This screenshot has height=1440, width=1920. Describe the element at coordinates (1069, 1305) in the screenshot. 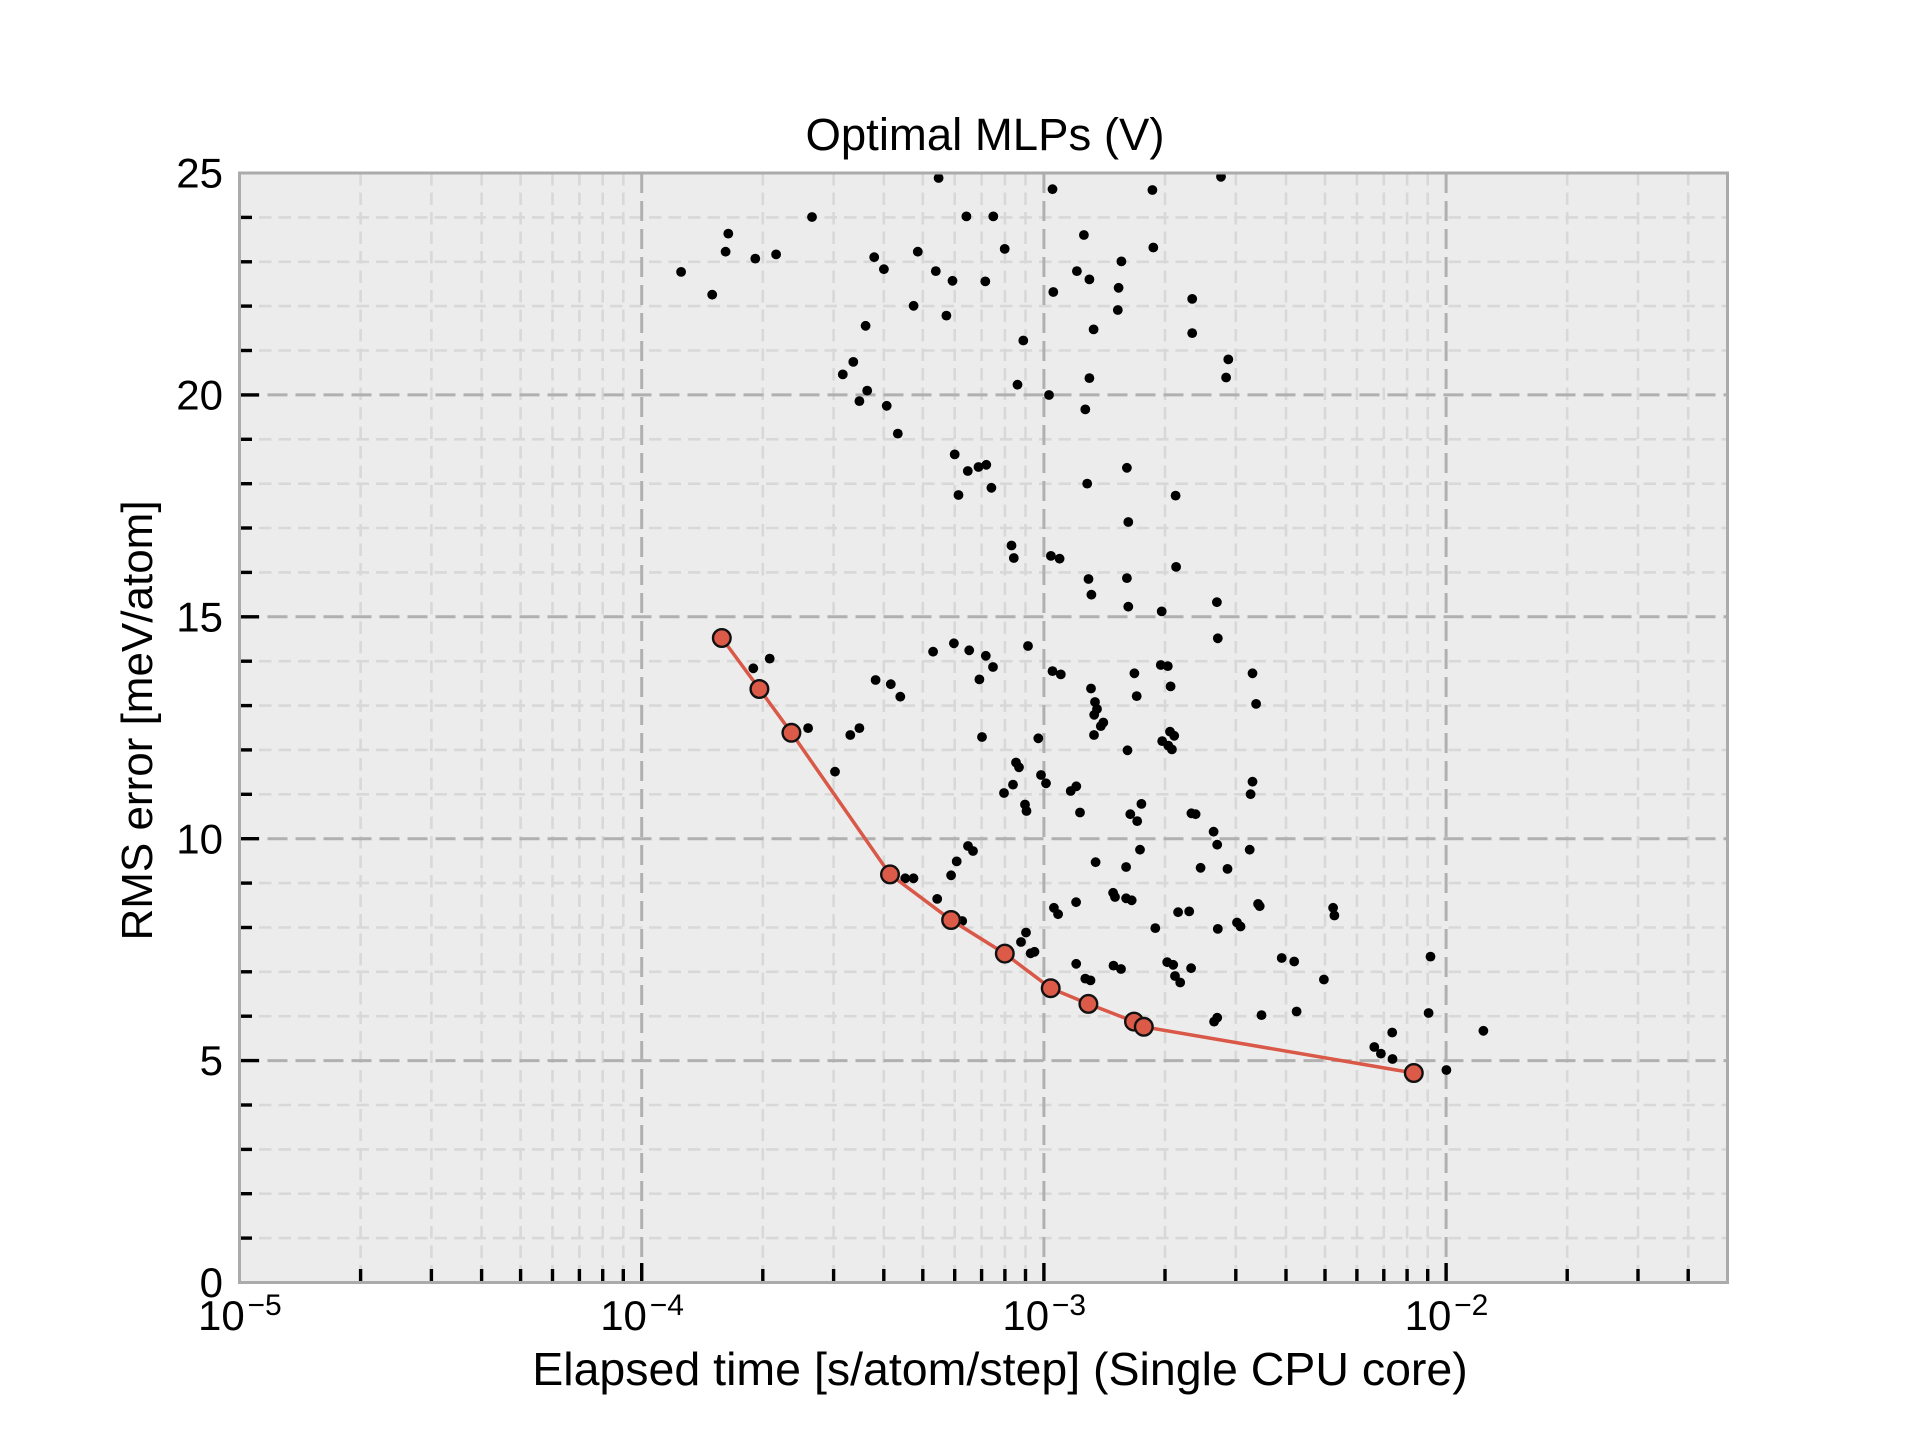

I see `svg-text: −3` at that location.